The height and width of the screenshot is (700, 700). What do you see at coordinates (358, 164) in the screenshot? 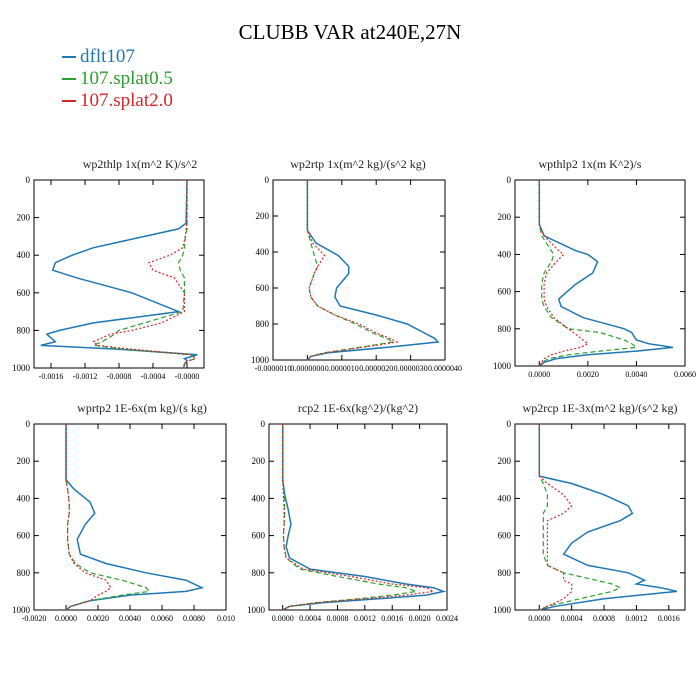
I see `panel-title-2: wp2rtp 1x(m^2 kg)/(s^2 kg)` at bounding box center [358, 164].